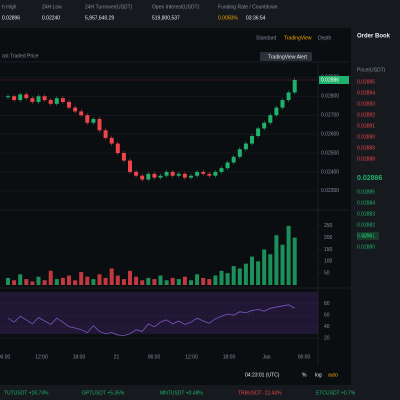 This screenshot has width=400, height=400. I want to click on volume-tick-label: 200, so click(328, 238).